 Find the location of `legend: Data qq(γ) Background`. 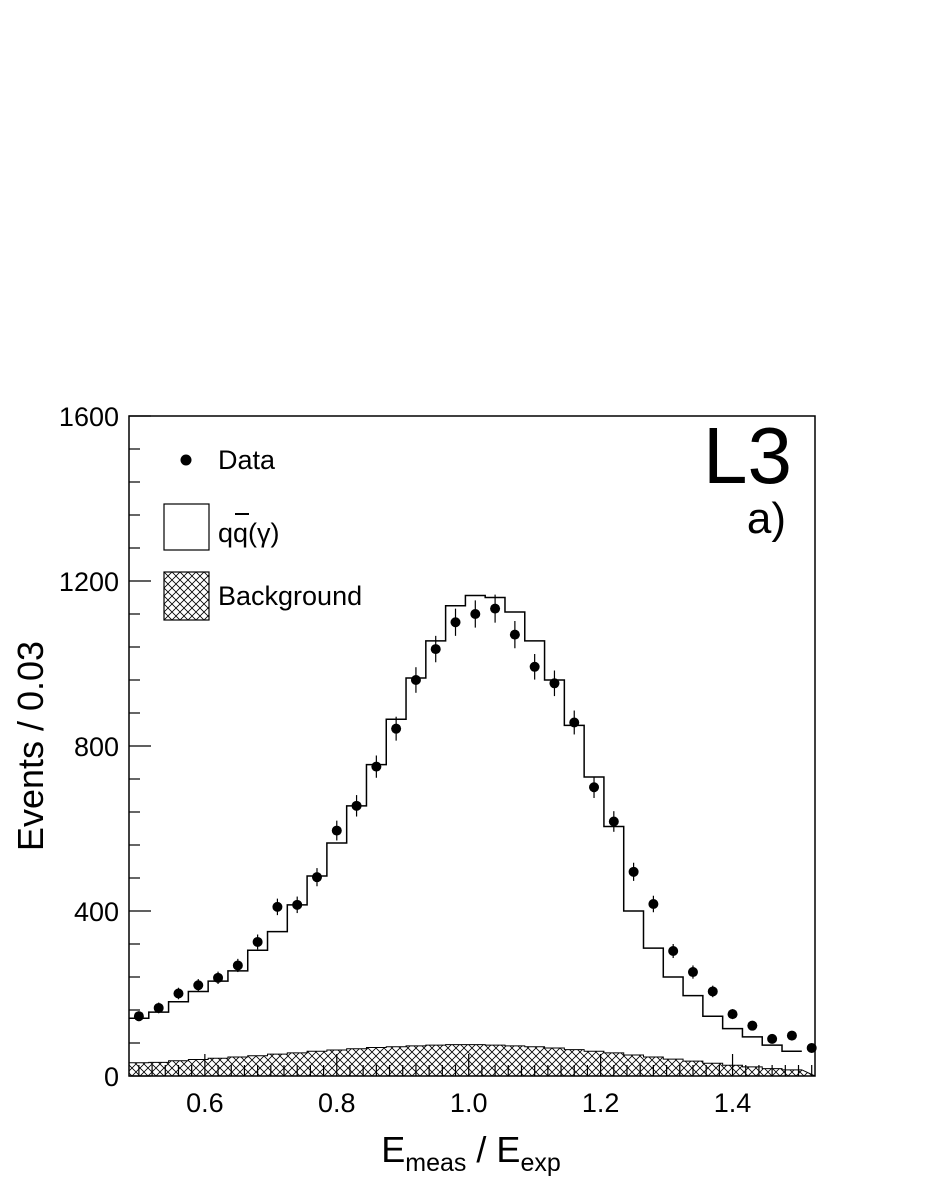

legend: Data qq(γ) Background is located at coordinates (262, 533).